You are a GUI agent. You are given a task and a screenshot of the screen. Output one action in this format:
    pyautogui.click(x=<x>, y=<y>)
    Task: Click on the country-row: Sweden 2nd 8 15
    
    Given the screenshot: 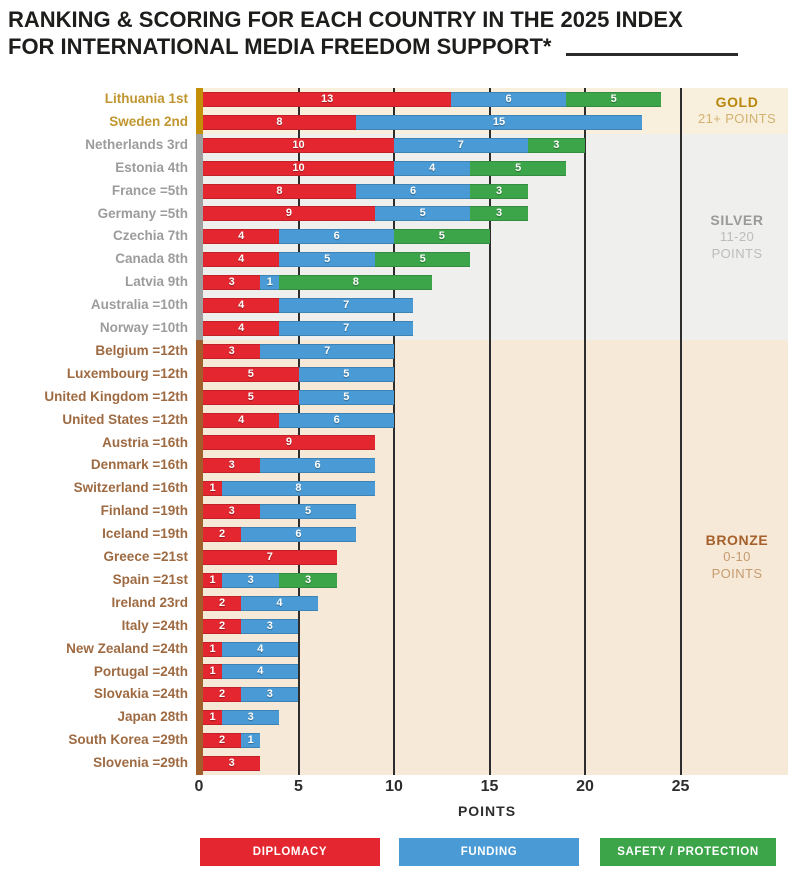 What is the action you would take?
    pyautogui.click(x=400, y=122)
    